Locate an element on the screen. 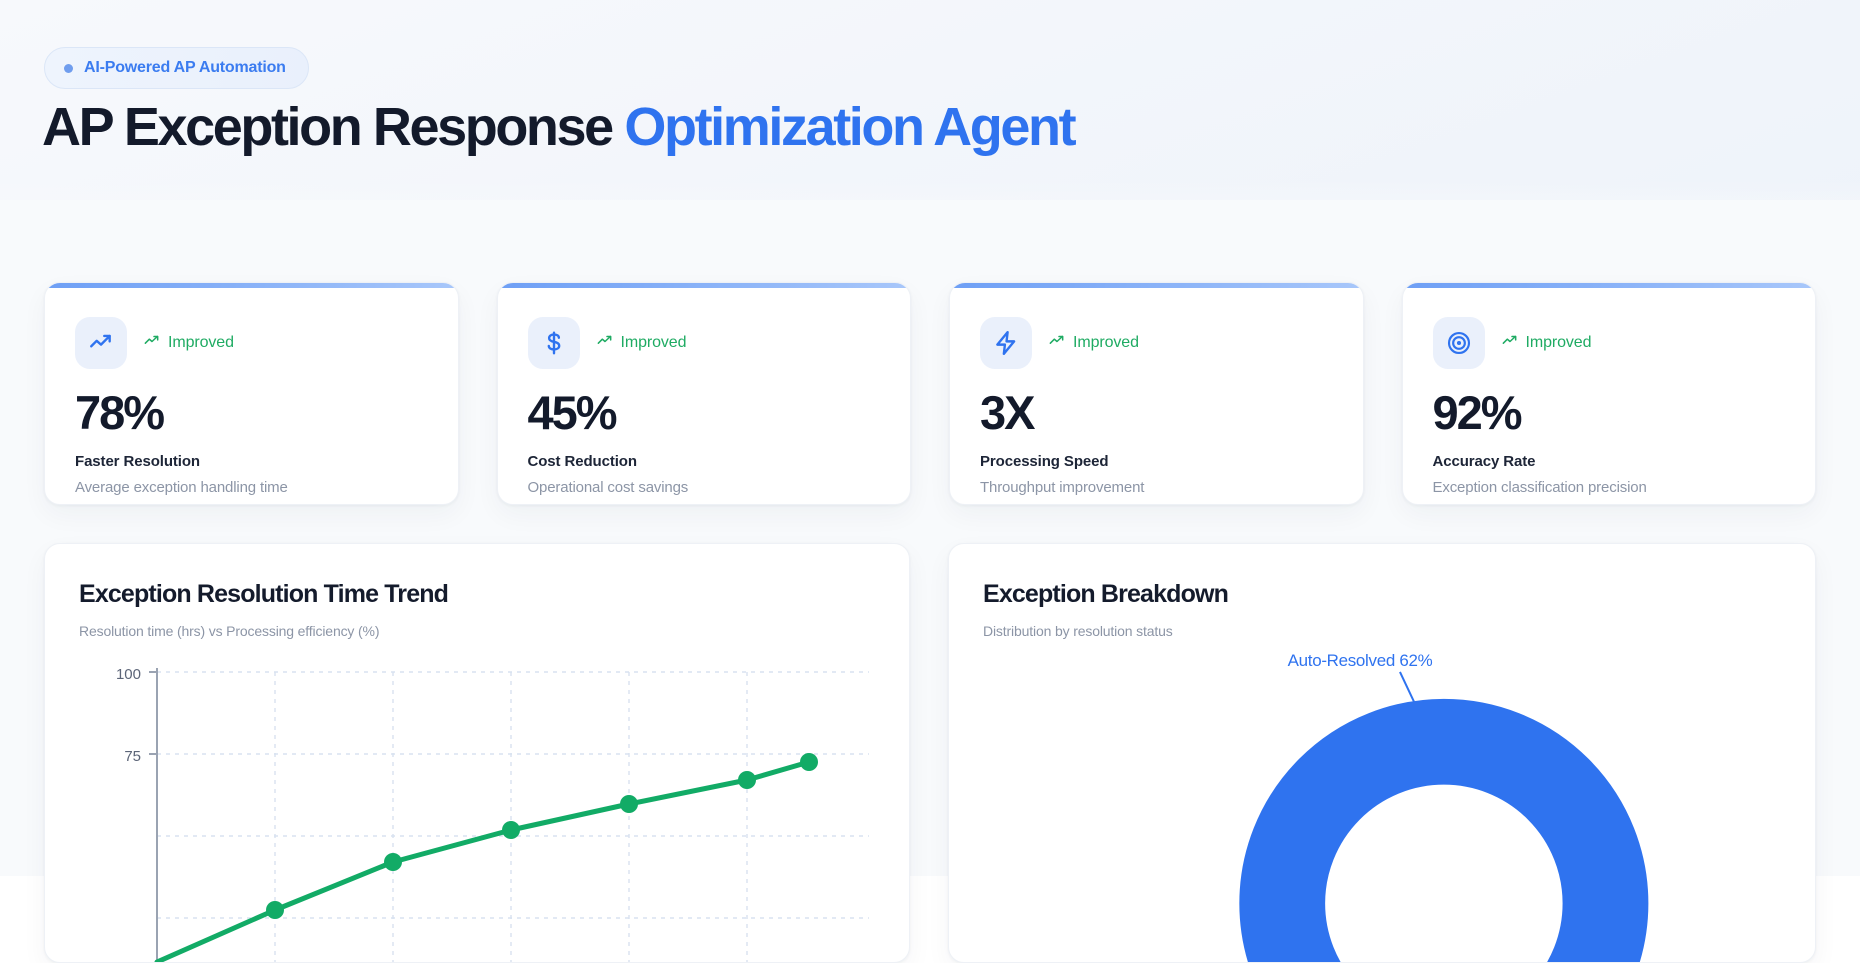 The width and height of the screenshot is (1860, 963). target-icon is located at coordinates (1458, 343).